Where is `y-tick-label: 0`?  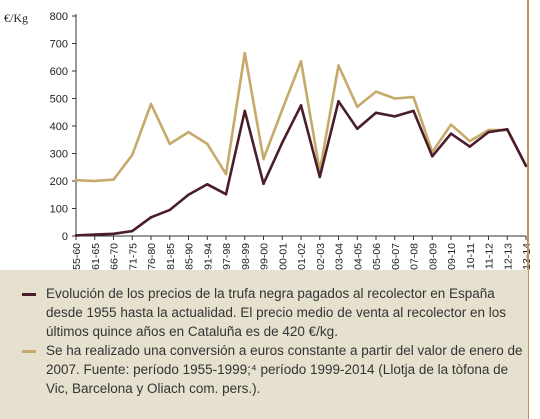
y-tick-label: 0 is located at coordinates (65, 237).